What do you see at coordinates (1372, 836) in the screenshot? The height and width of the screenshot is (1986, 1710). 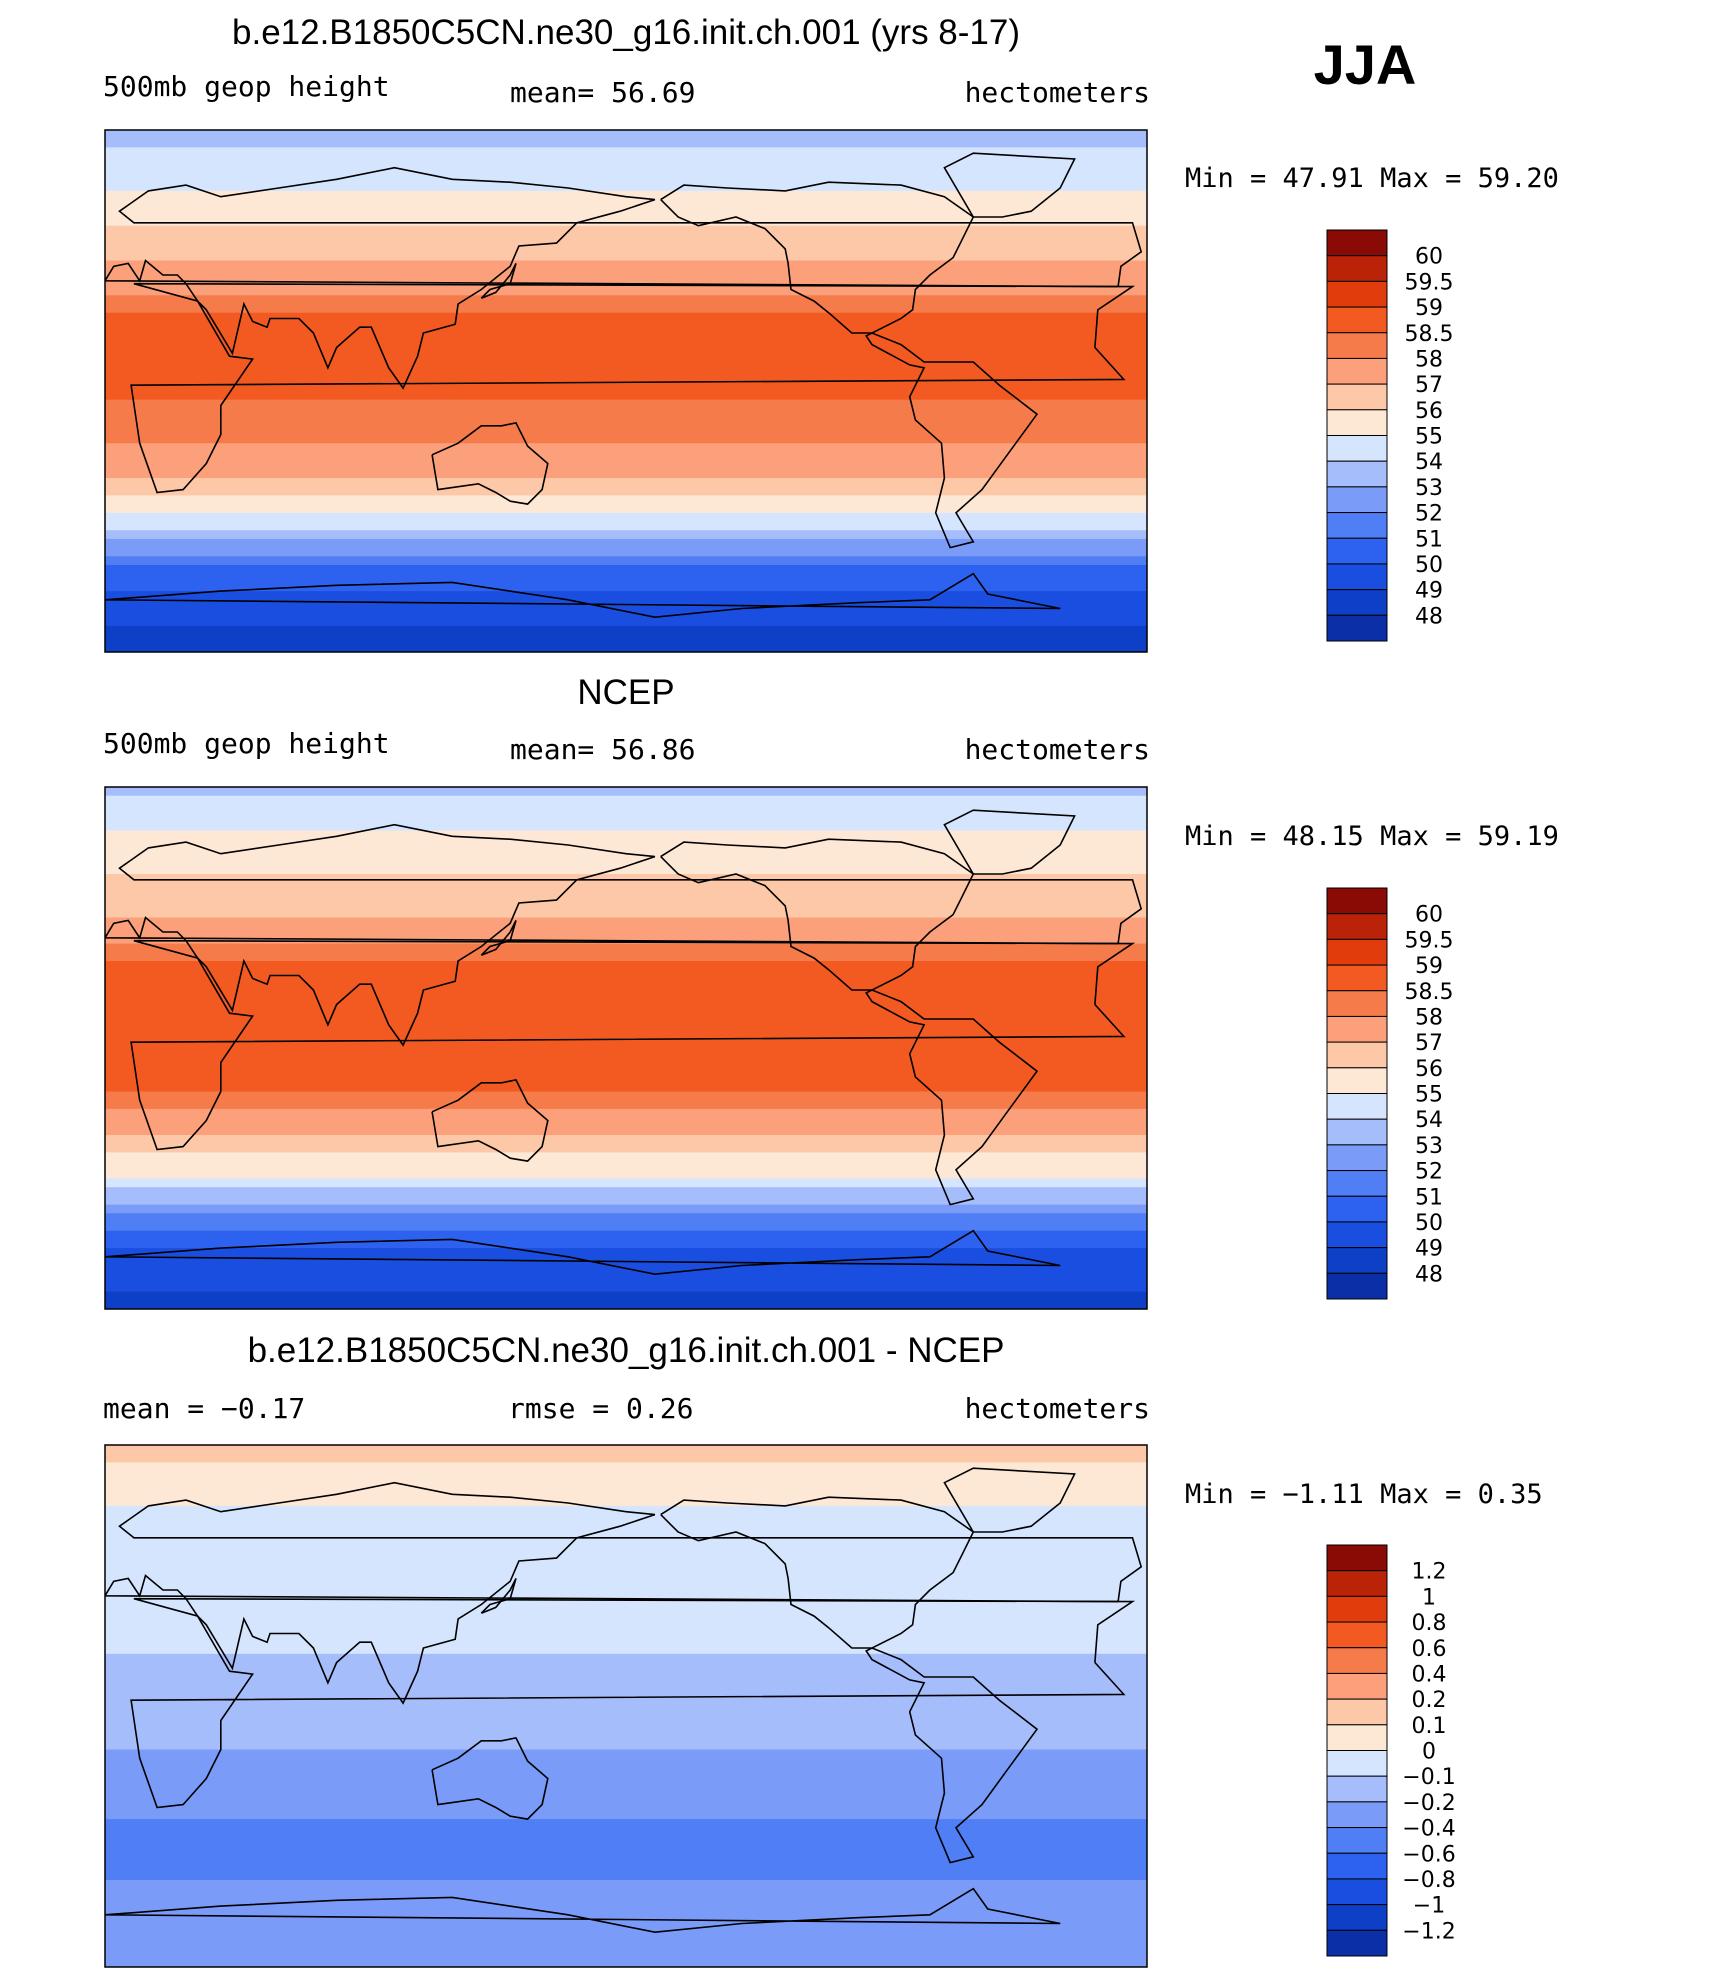 I see `minmax-label: Min = 48.15 Max = 59.19` at bounding box center [1372, 836].